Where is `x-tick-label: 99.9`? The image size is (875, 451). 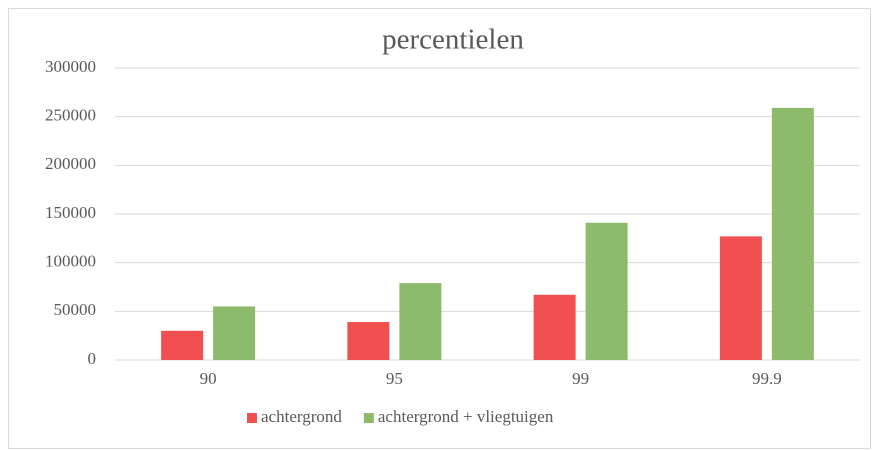 x-tick-label: 99.9 is located at coordinates (767, 378).